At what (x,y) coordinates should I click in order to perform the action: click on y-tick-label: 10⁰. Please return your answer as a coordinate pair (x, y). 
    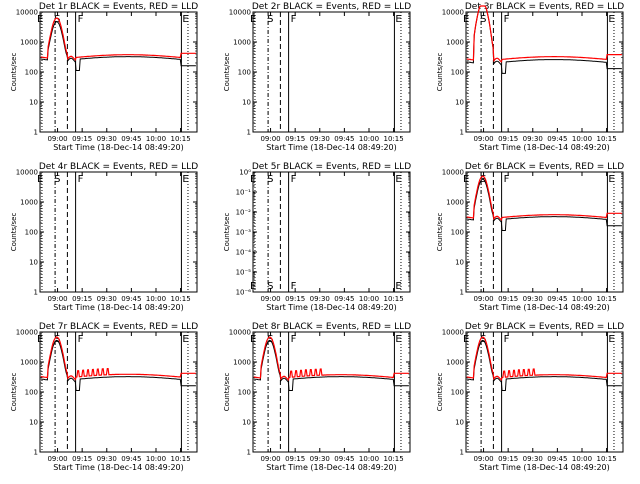
    Looking at the image, I should click on (245, 173).